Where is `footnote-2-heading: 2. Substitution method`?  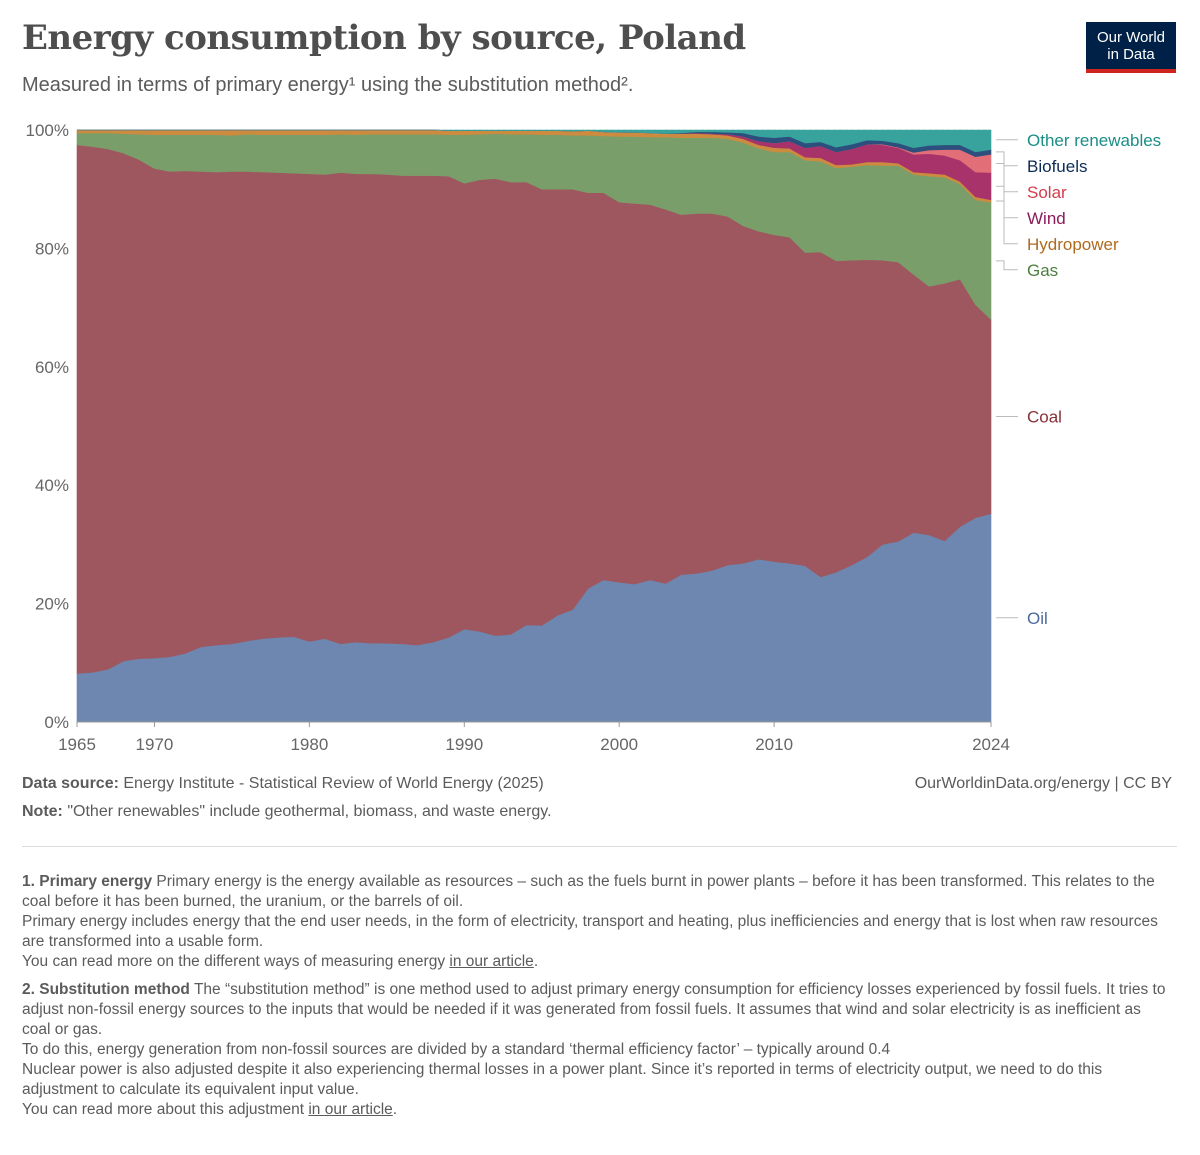 footnote-2-heading: 2. Substitution method is located at coordinates (106, 989).